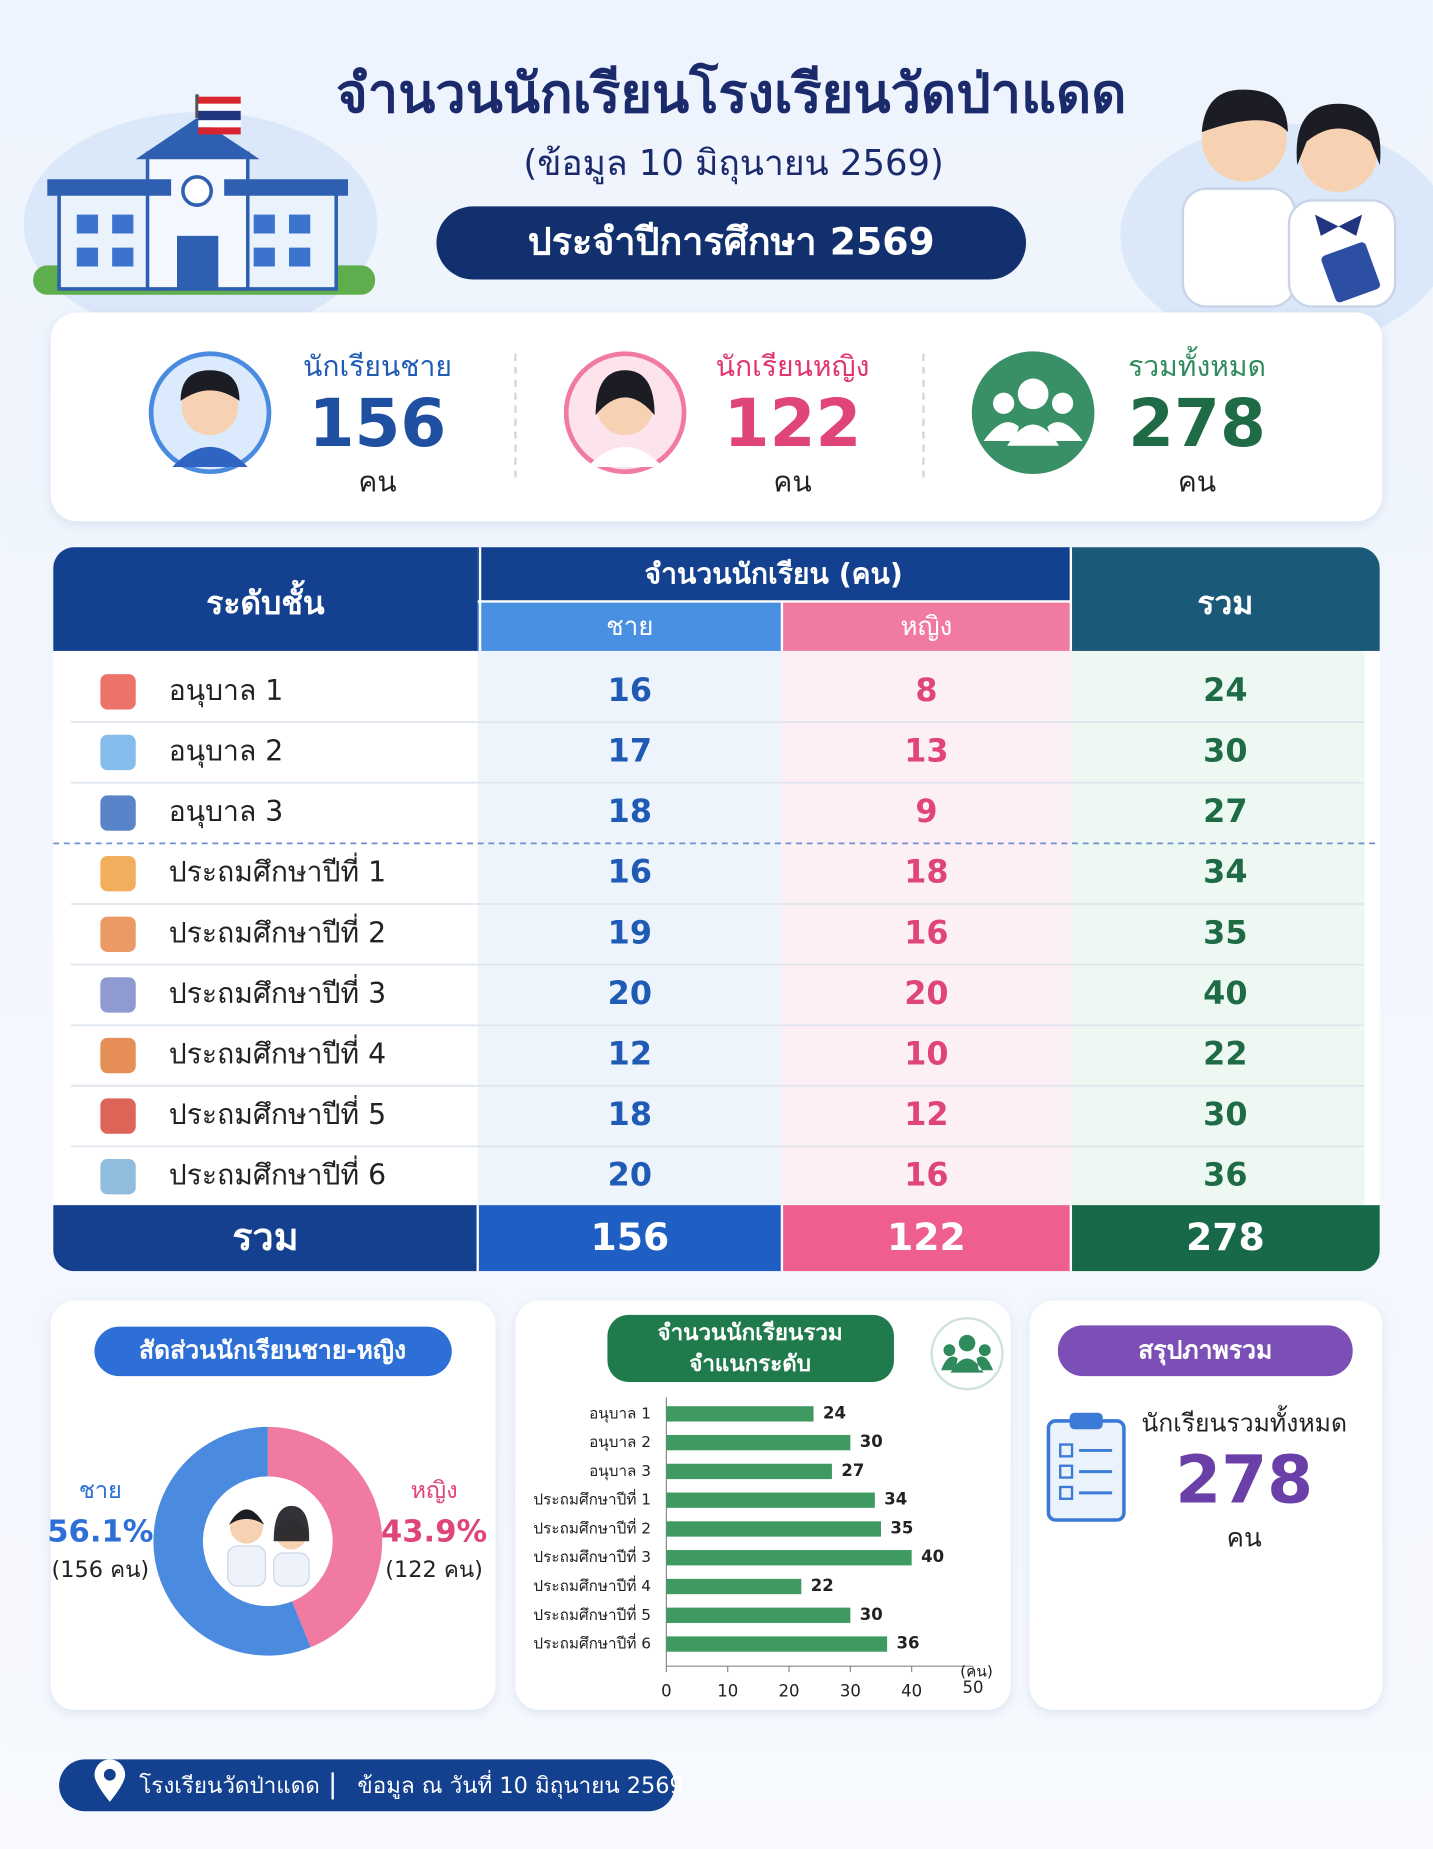  I want to click on summary-label: รวมทั้งหมด, so click(1197, 364).